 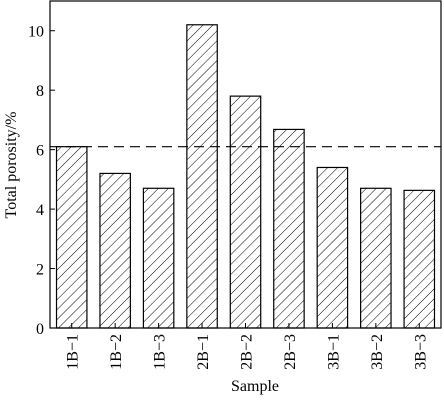 I want to click on x-tick-label: 3B−1, so click(x=333, y=352).